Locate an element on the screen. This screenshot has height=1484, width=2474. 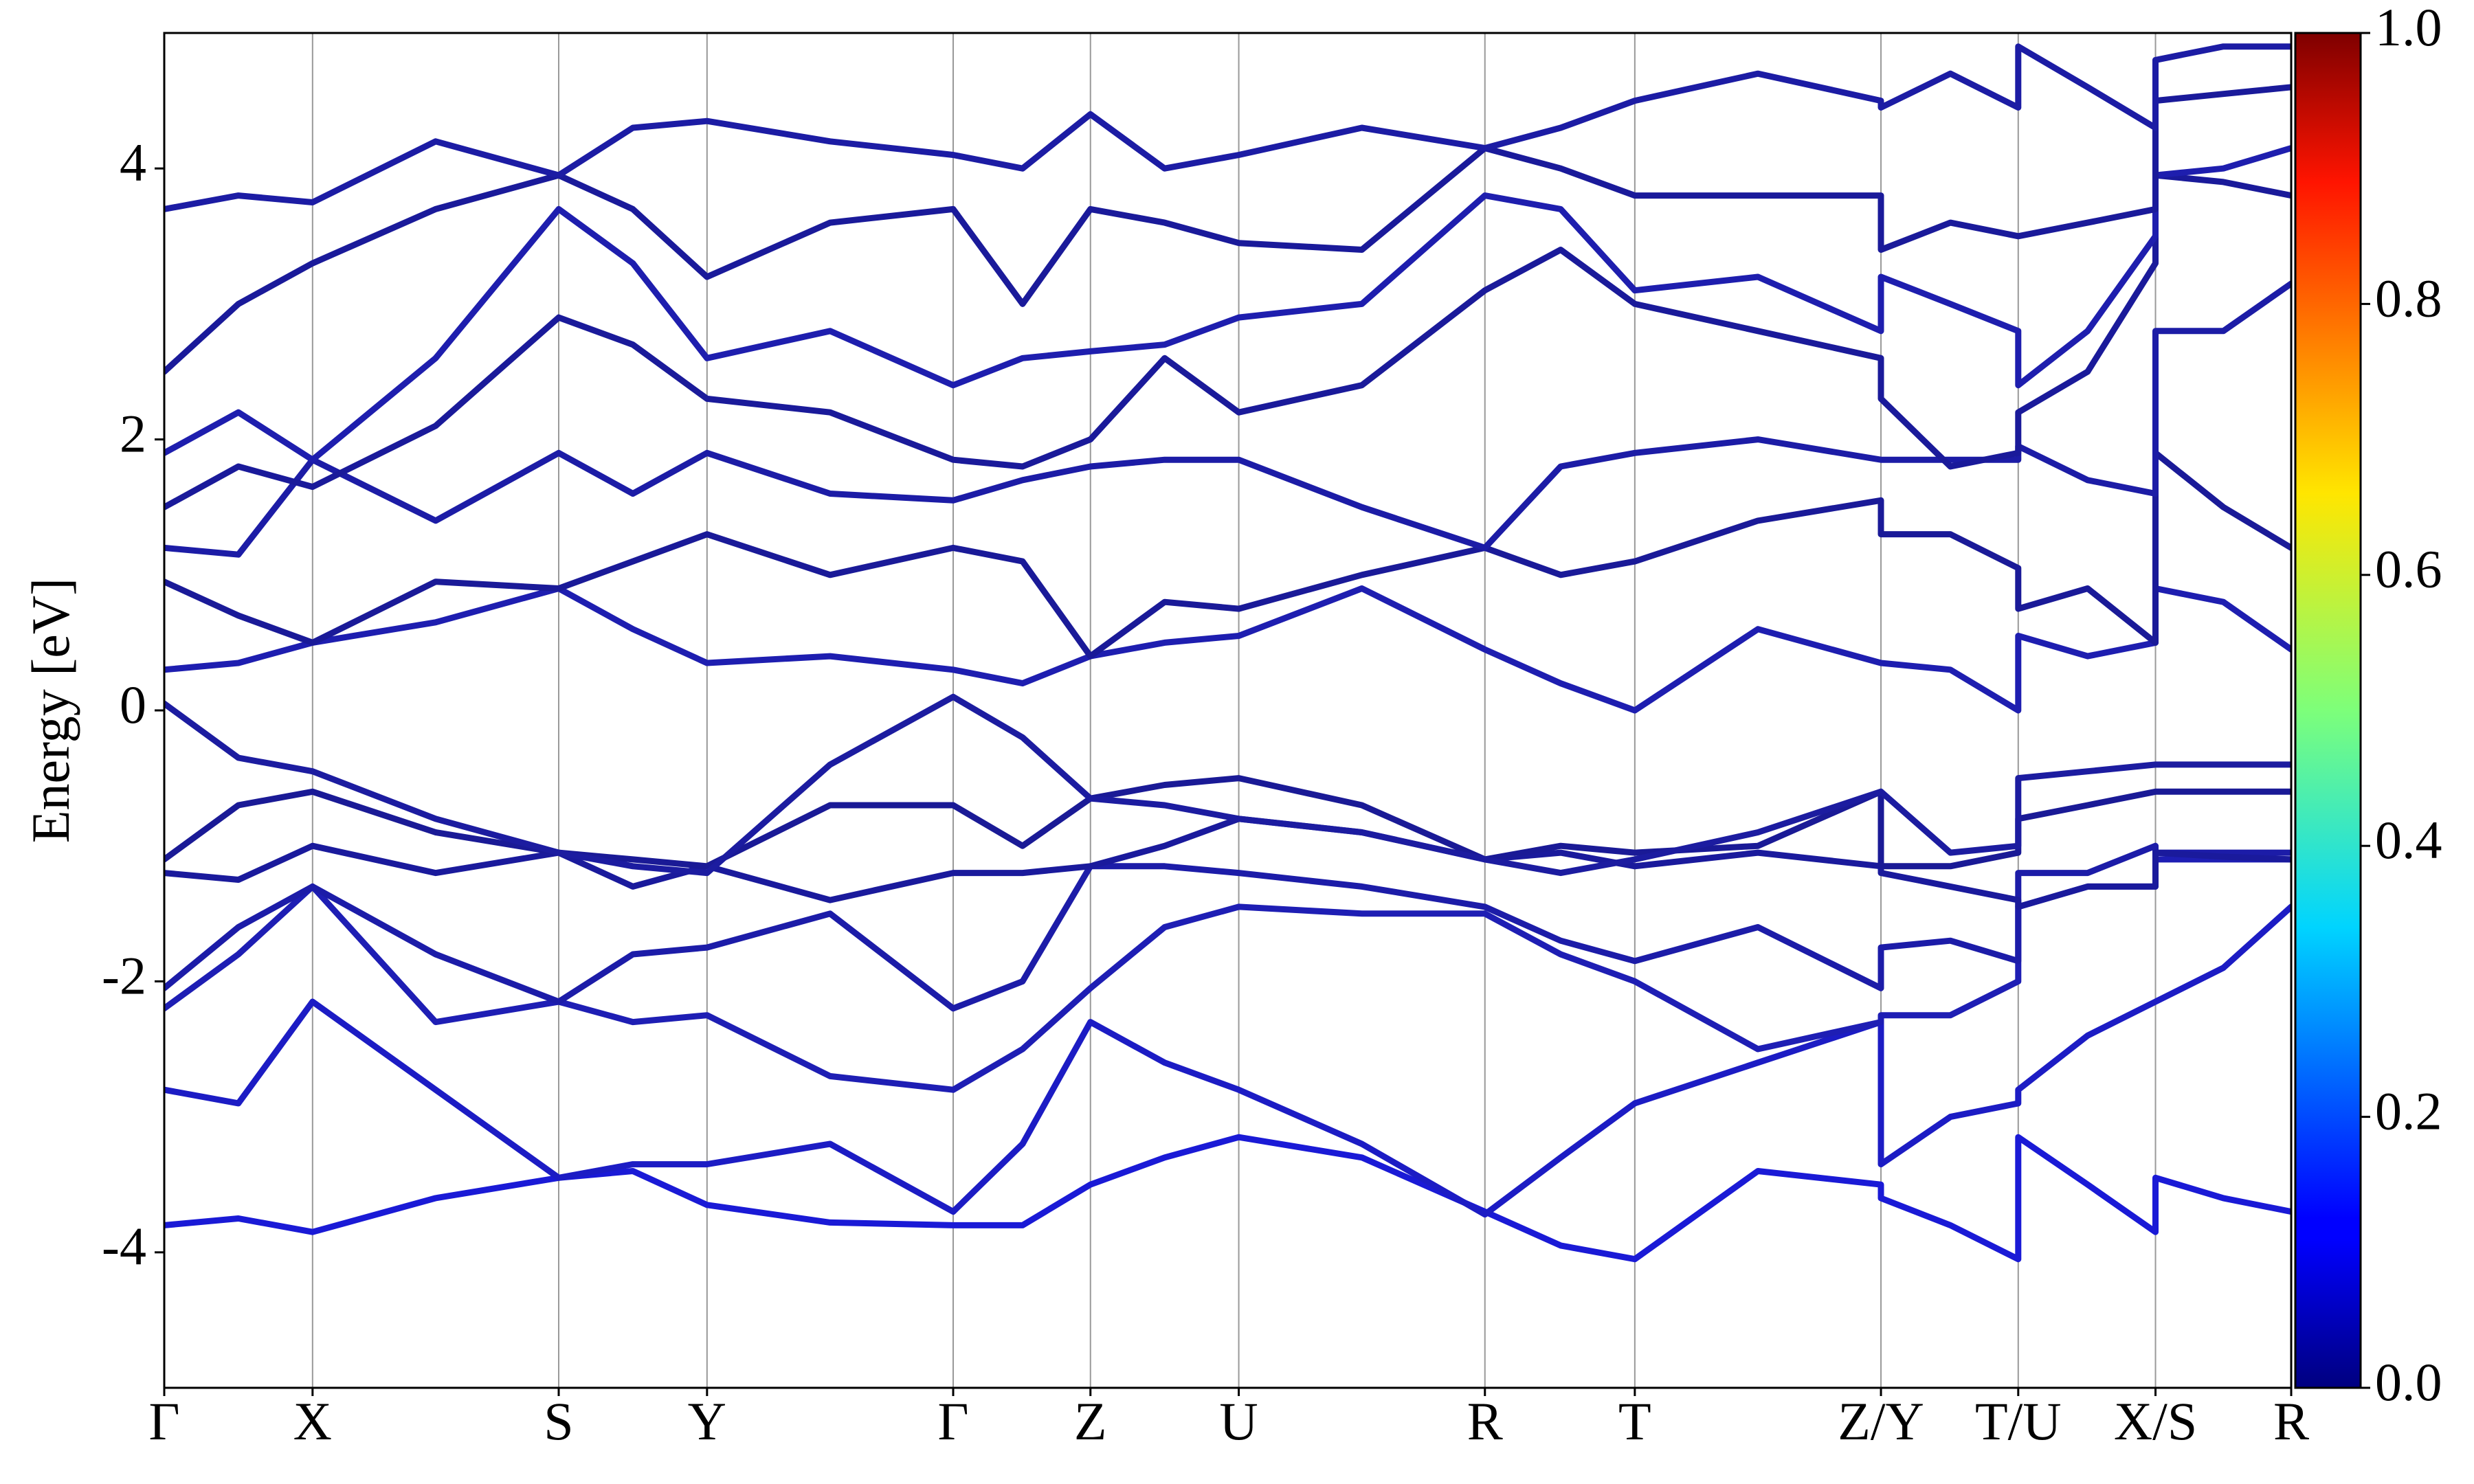
colorbar is located at coordinates (2328, 710).